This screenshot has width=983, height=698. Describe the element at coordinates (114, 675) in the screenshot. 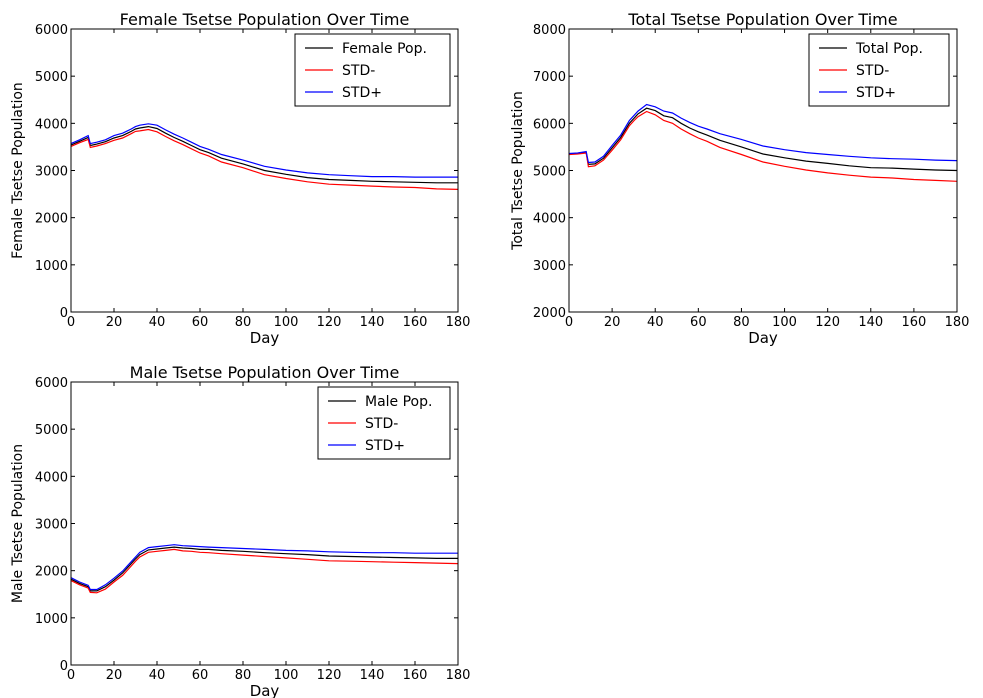

I see `male-x-tick-label: 20` at that location.